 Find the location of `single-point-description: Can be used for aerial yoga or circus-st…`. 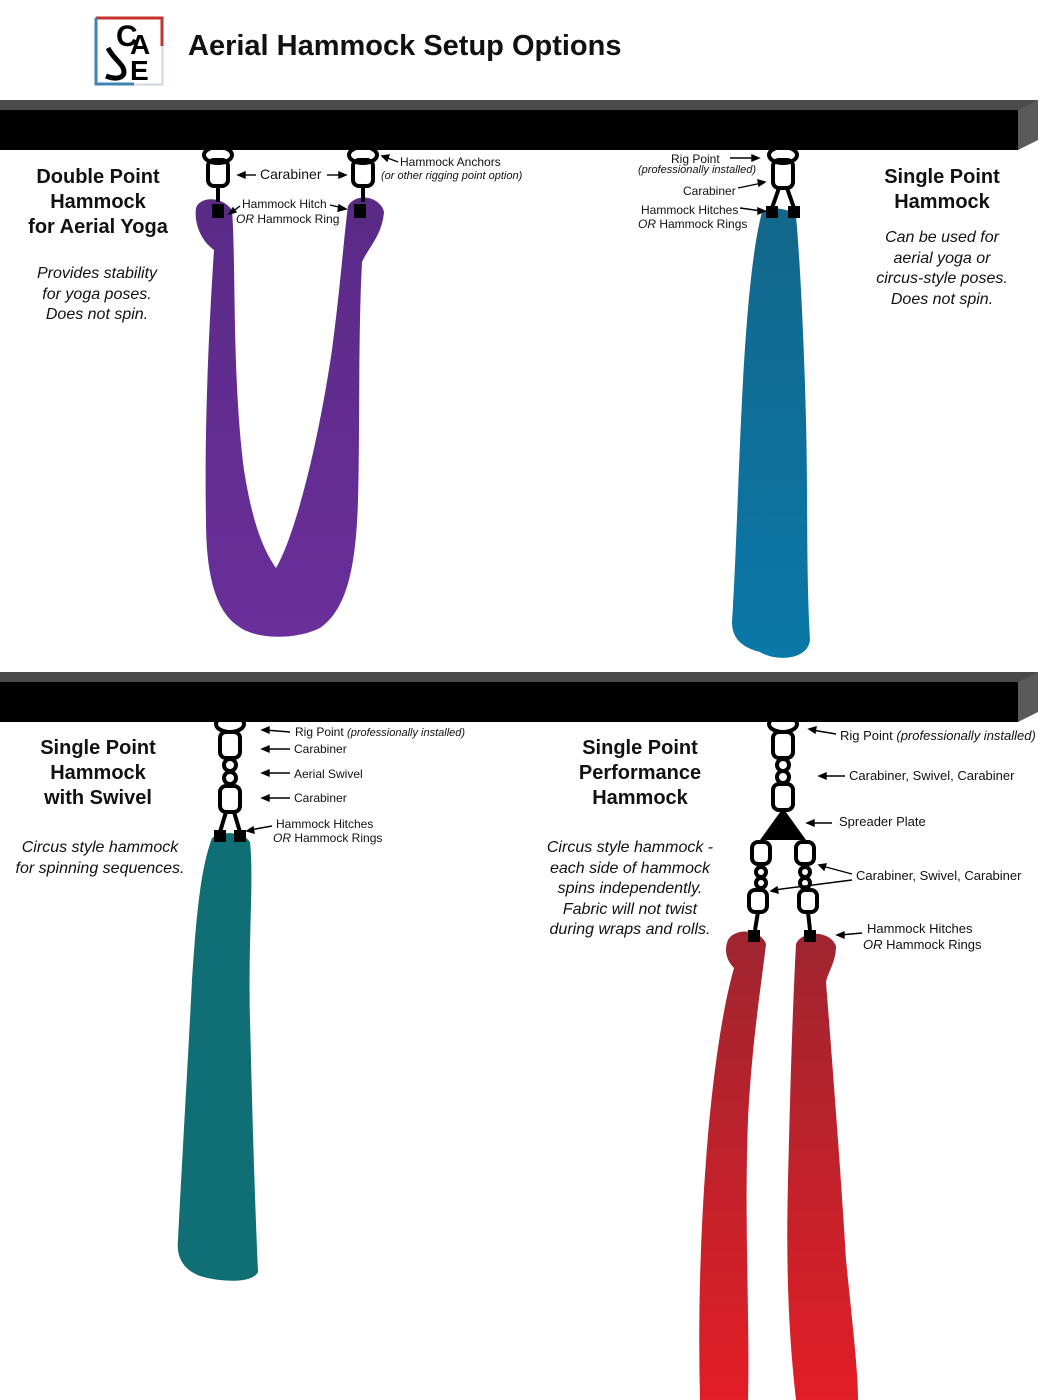

single-point-description: Can be used for aerial yoga or circus-st… is located at coordinates (942, 269).